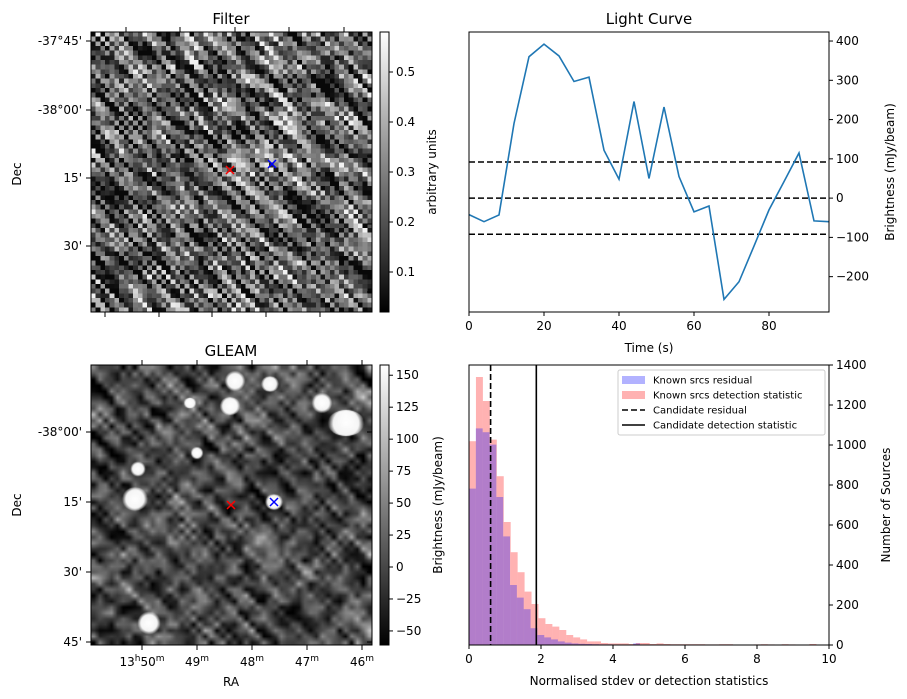  Describe the element at coordinates (407, 375) in the screenshot. I see `gleam-colorbar-tick-label: 150` at that location.